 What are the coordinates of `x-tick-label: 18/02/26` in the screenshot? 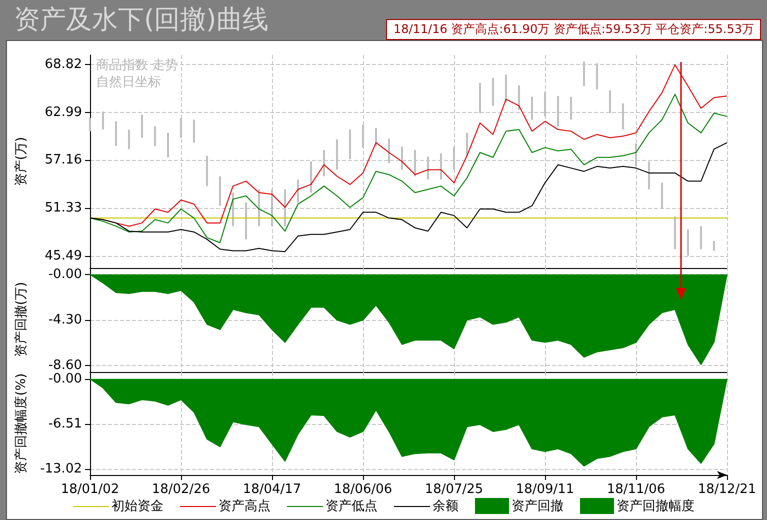 It's located at (181, 489).